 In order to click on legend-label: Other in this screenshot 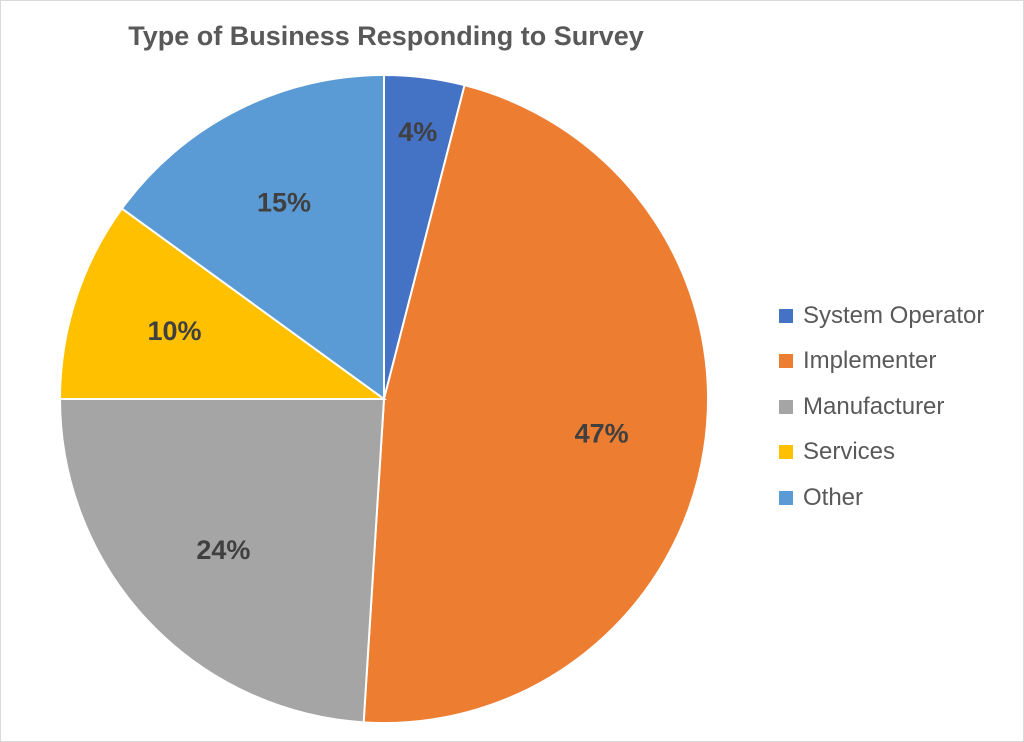, I will do `click(833, 497)`.